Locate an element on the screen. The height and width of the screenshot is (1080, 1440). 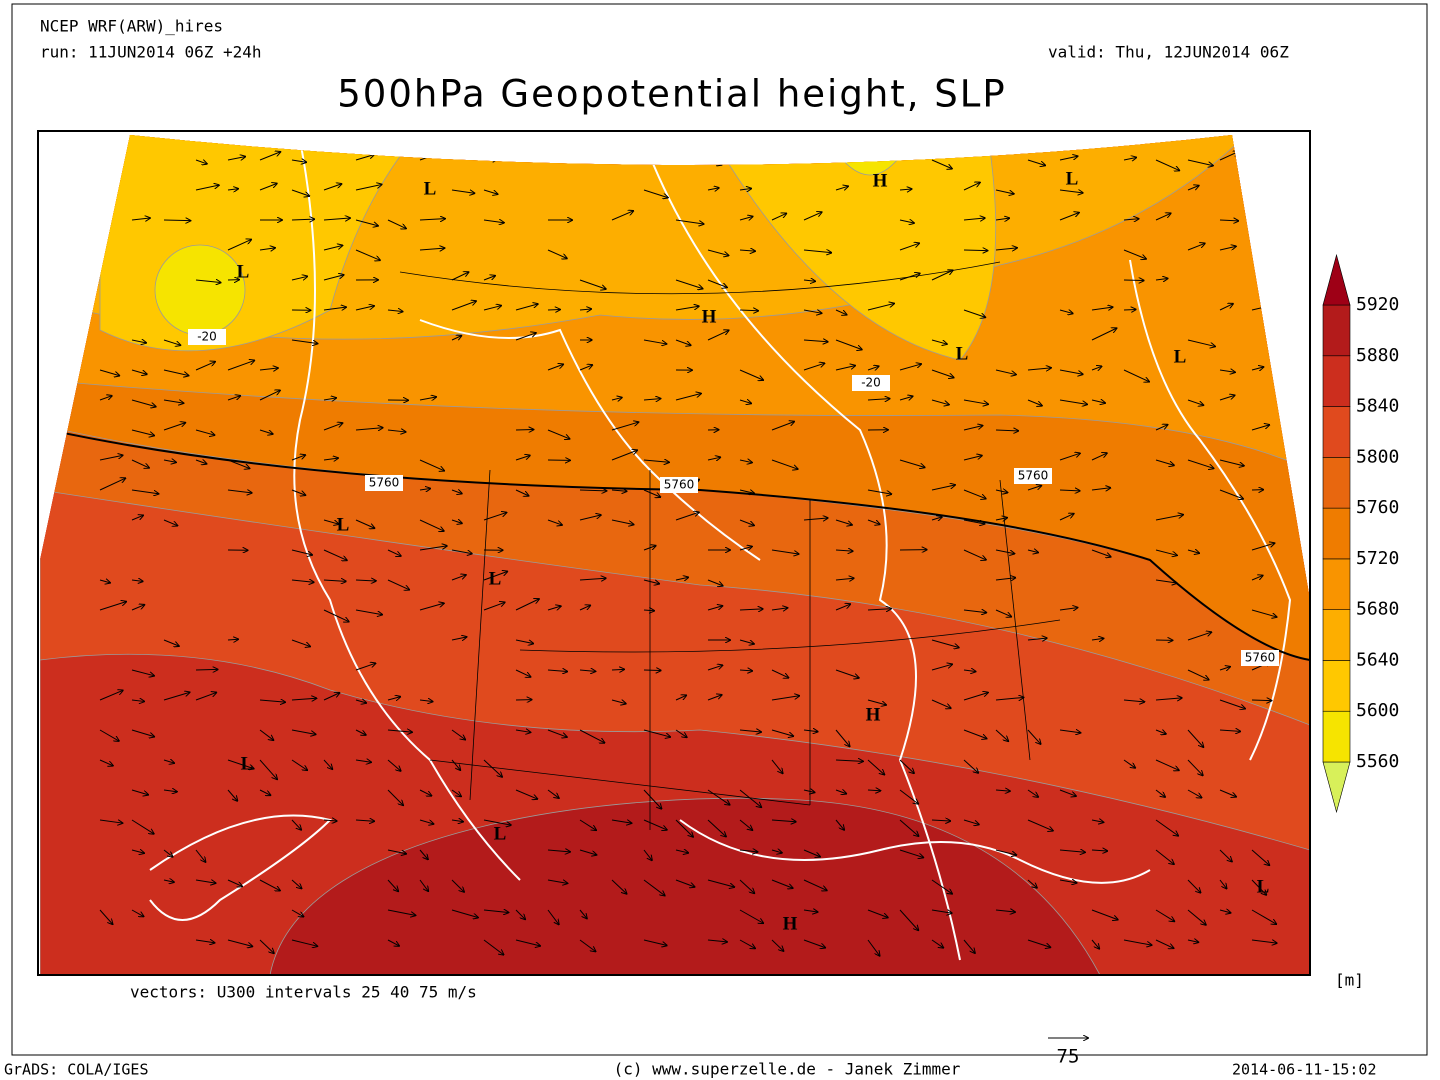
pressure-center: L is located at coordinates (500, 833).